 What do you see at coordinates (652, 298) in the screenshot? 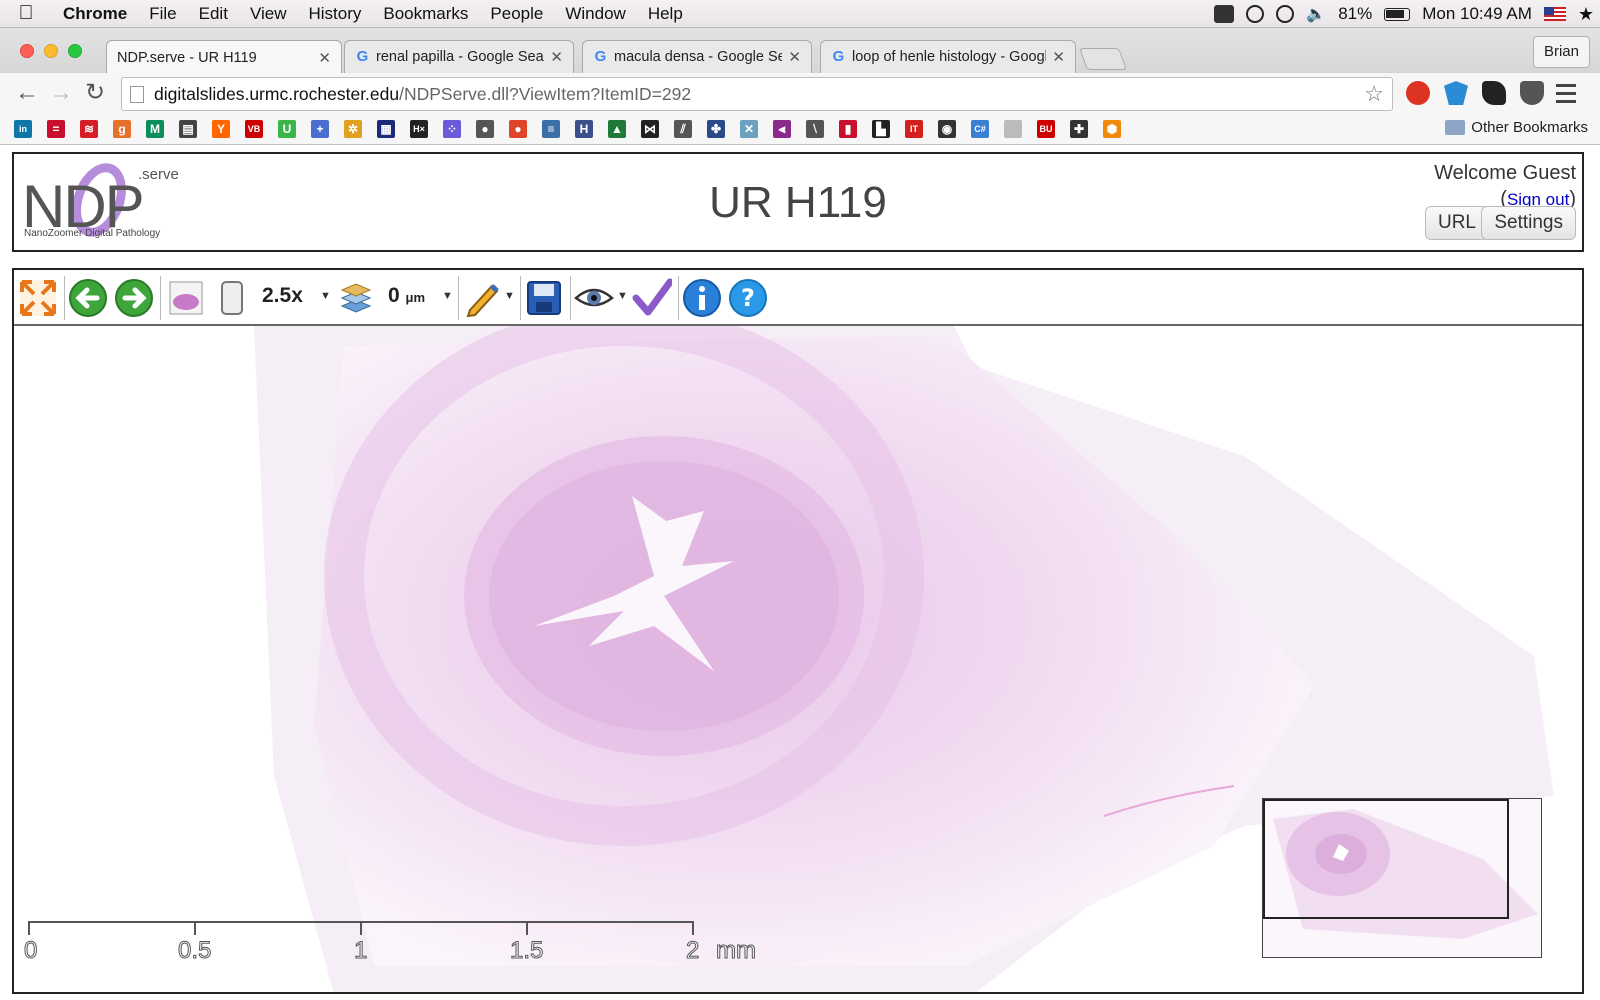
I see `check-icon` at bounding box center [652, 298].